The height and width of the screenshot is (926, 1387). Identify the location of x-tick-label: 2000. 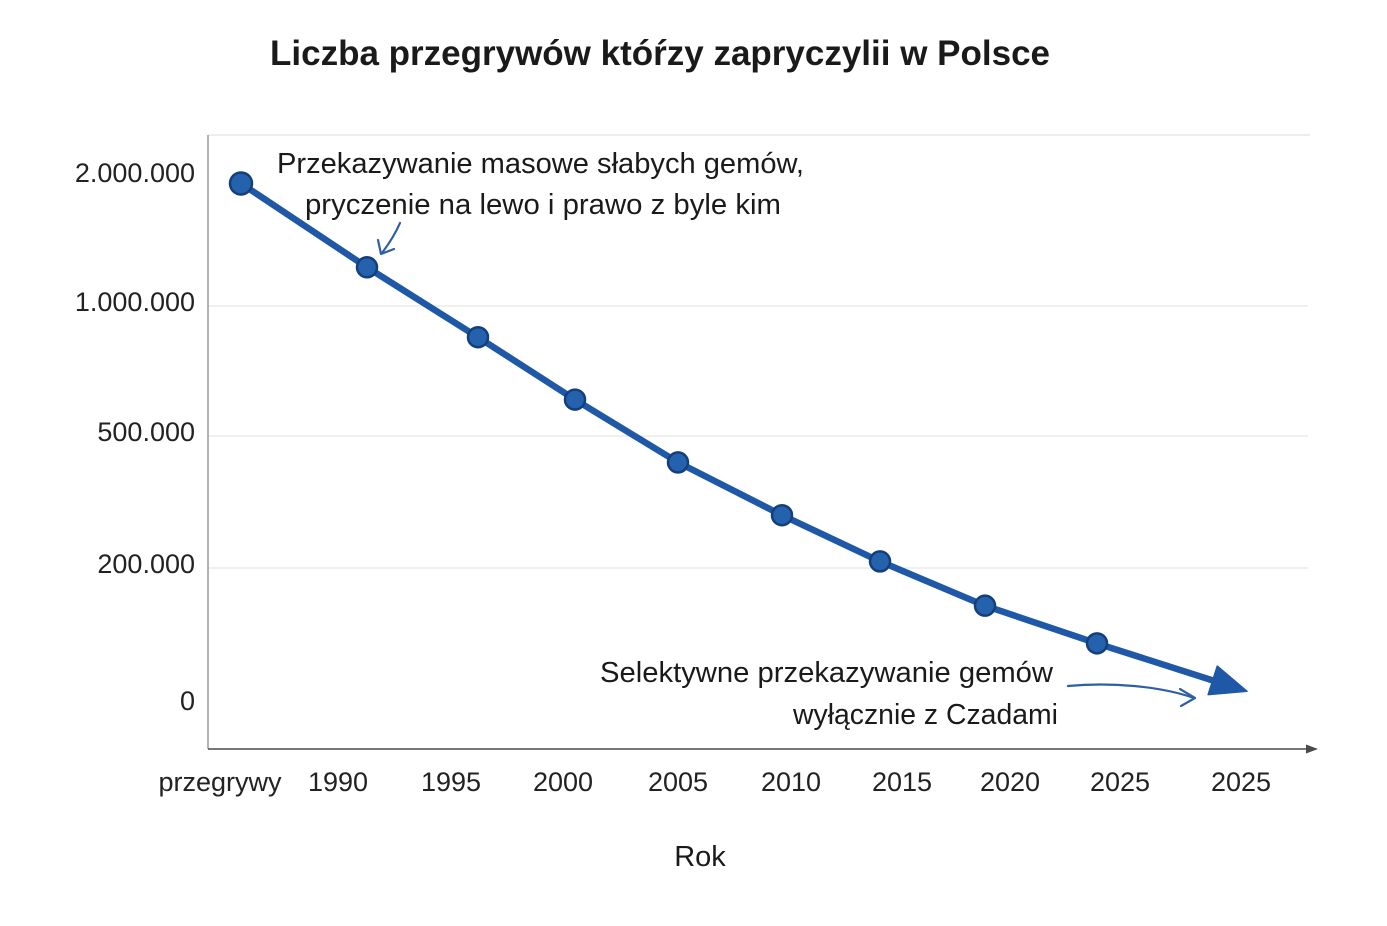
(563, 782).